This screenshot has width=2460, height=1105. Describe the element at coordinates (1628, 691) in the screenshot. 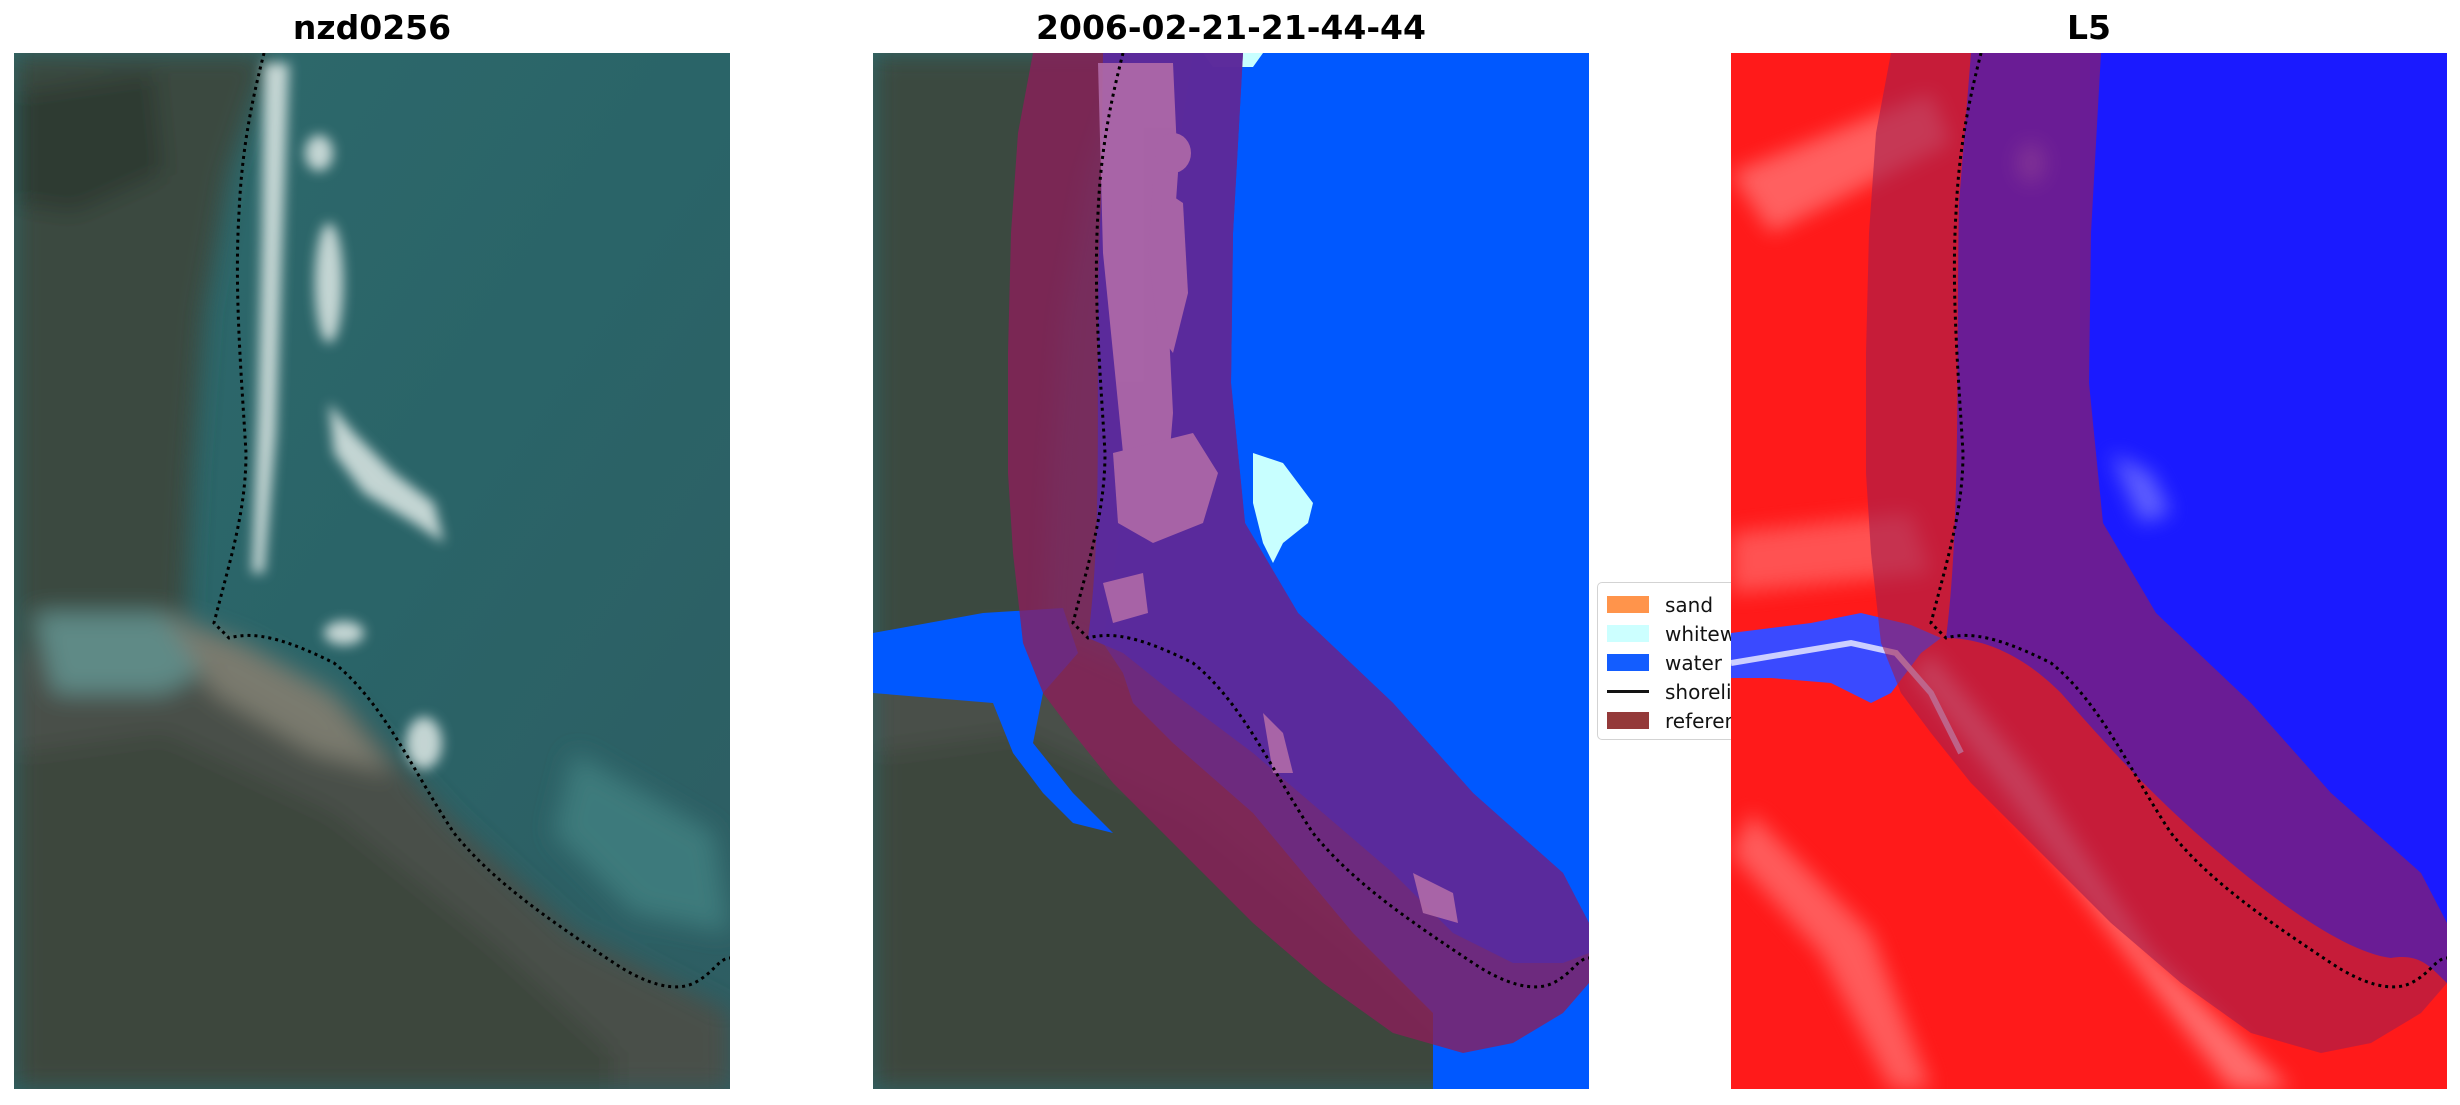

I see `shoreline-line-swatch` at that location.